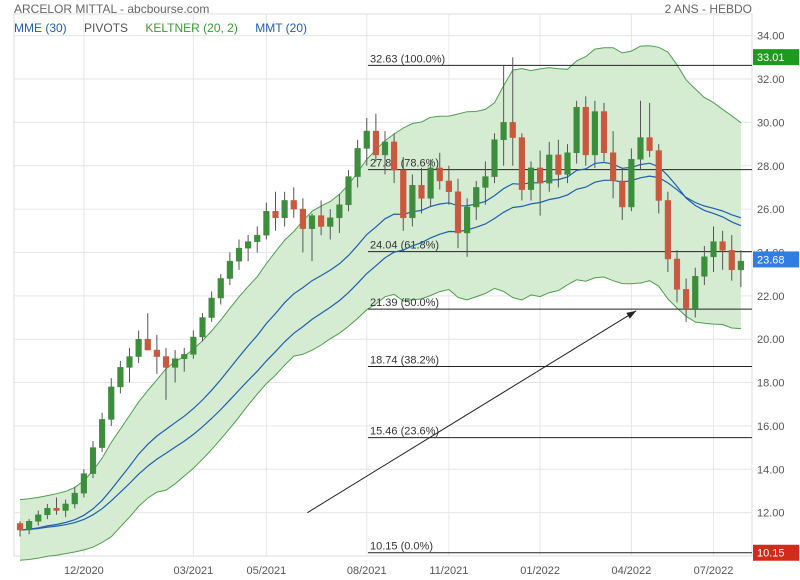 The image size is (800, 580). I want to click on y-tick-label: 18.00, so click(771, 384).